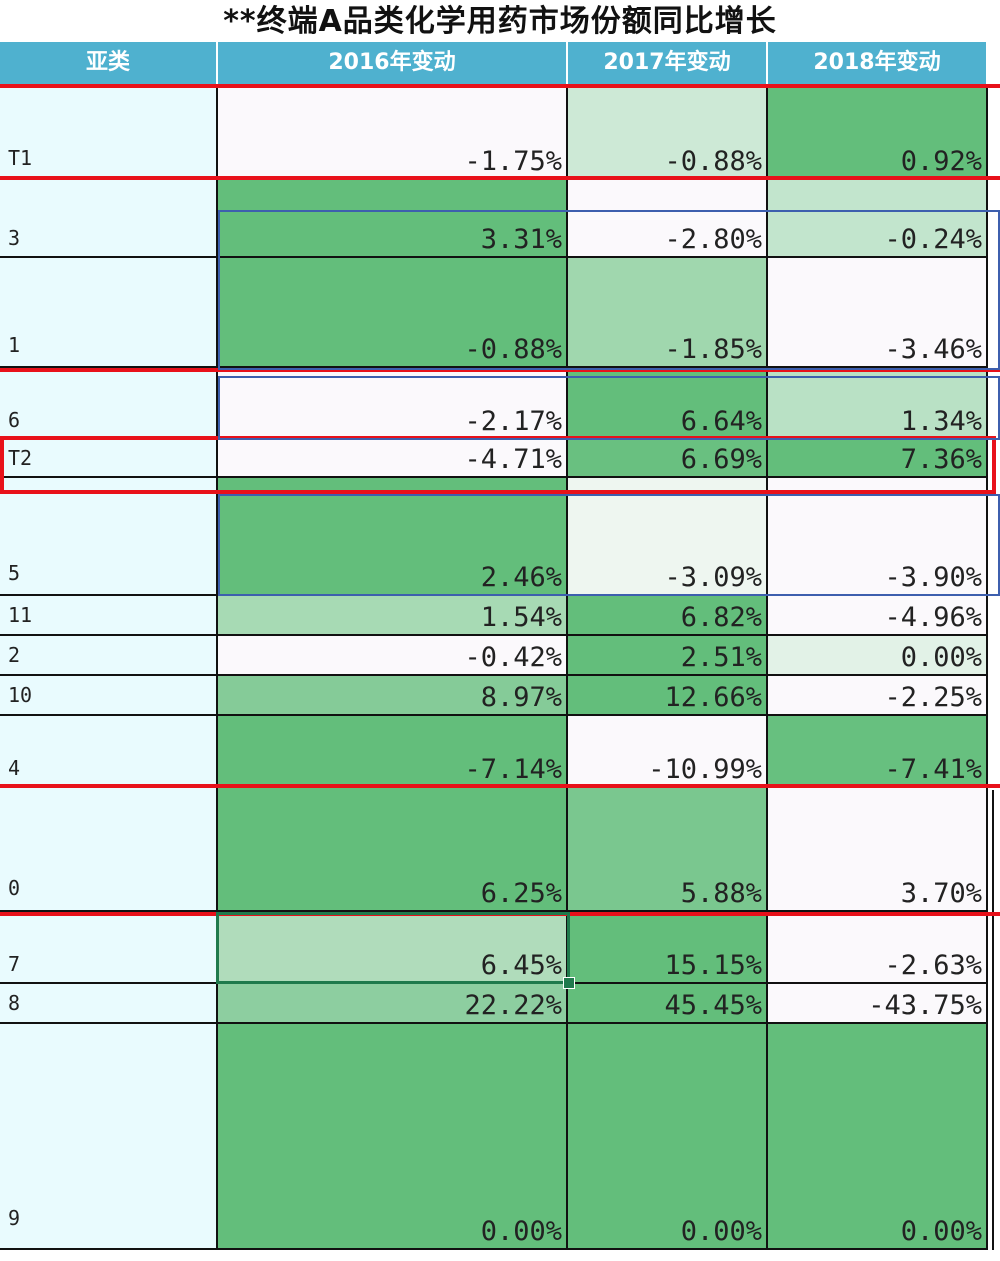  Describe the element at coordinates (878, 616) in the screenshot. I see `value-cell: -4.96%` at that location.